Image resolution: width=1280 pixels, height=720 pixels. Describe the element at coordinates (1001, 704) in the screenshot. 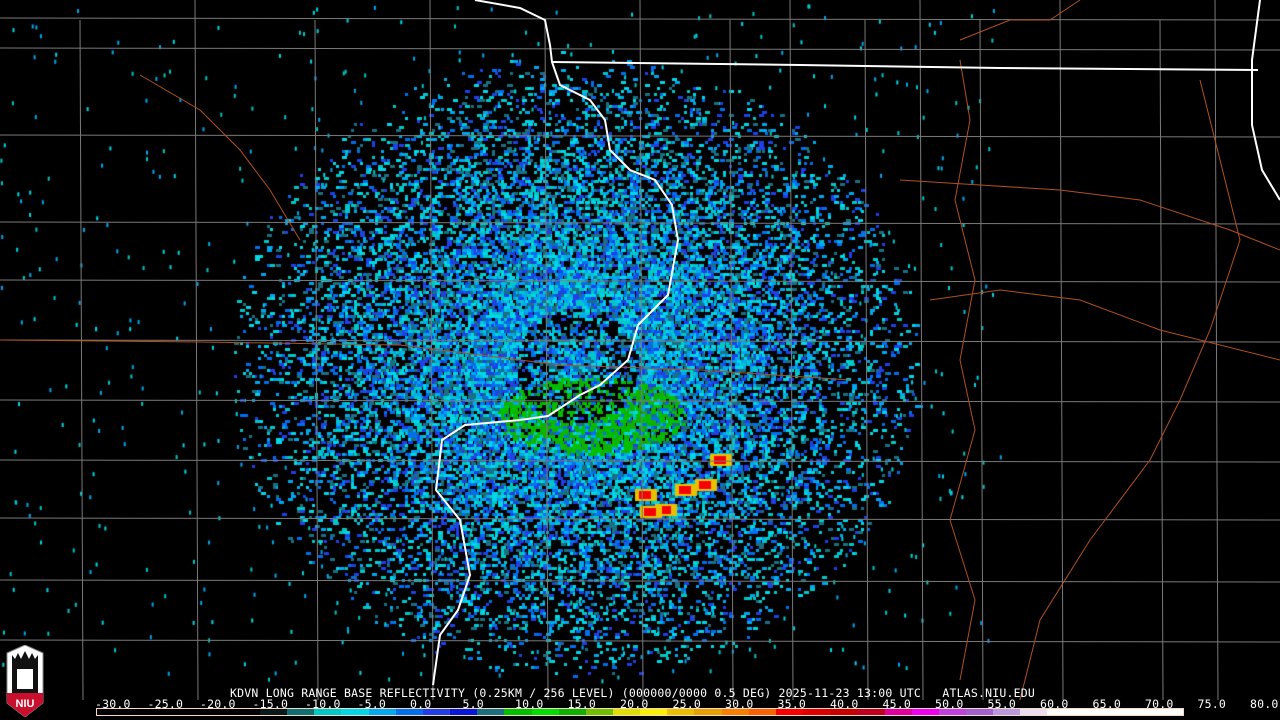

I see `legend-tick: 55.0` at that location.